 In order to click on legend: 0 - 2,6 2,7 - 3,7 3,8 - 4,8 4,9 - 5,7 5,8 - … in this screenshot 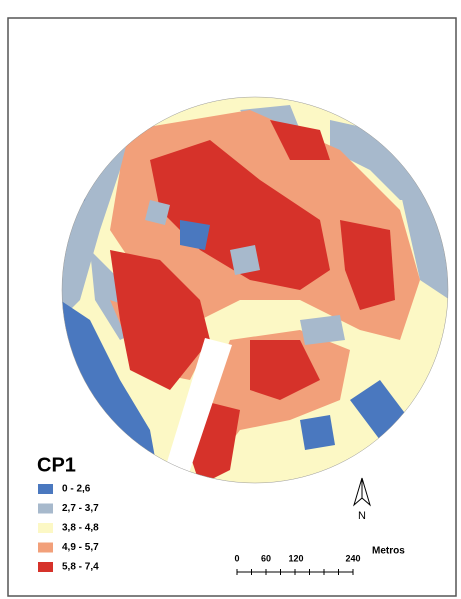, I will do `click(68, 528)`.